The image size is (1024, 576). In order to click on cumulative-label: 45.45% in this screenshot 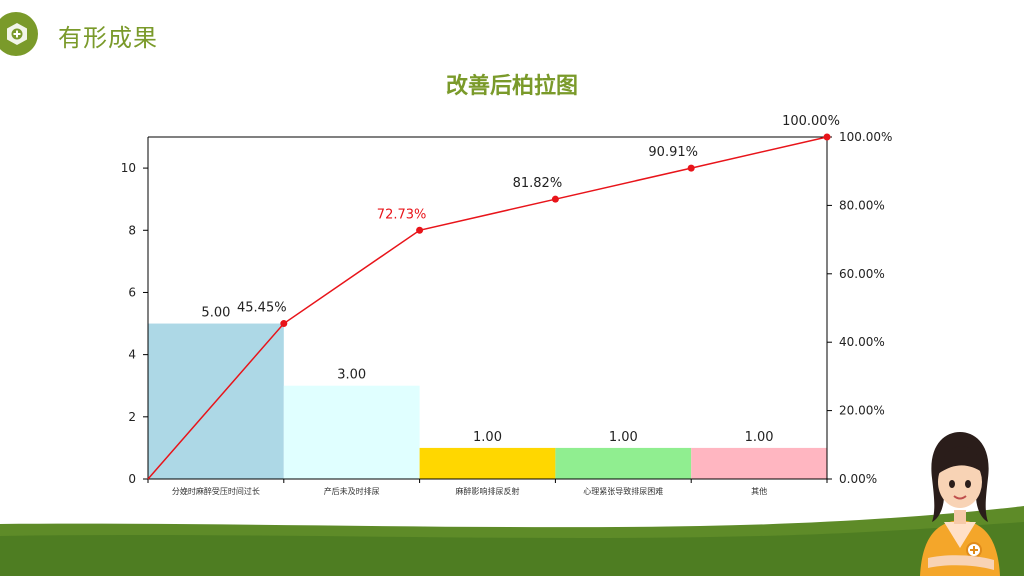, I will do `click(262, 308)`.